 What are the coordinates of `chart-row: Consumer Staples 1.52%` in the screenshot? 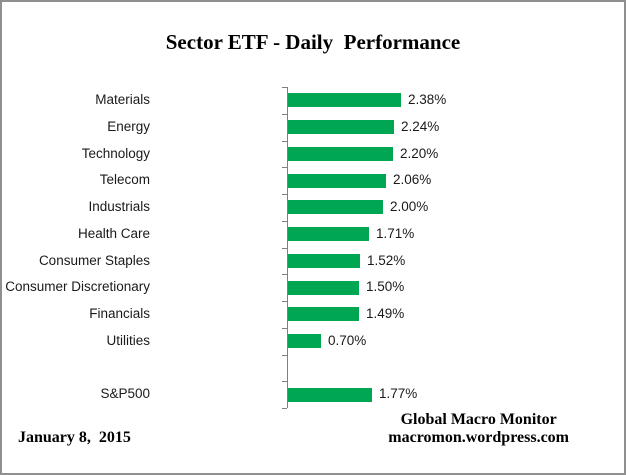 It's located at (313, 261).